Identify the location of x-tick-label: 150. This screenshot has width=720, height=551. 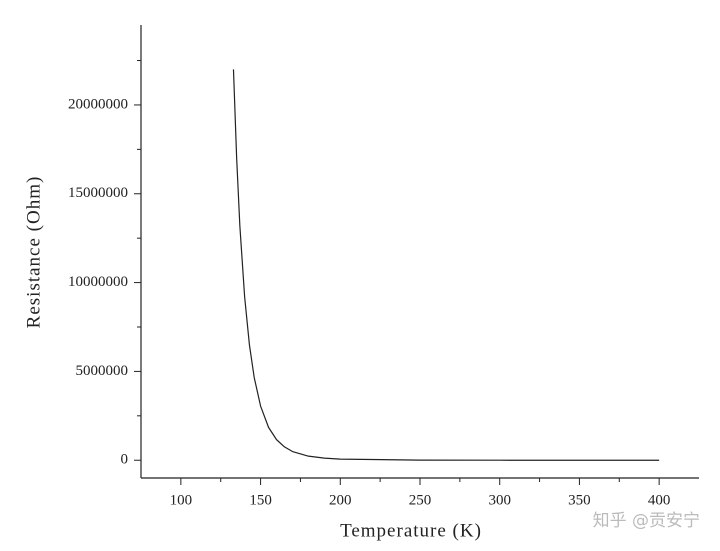
(260, 500).